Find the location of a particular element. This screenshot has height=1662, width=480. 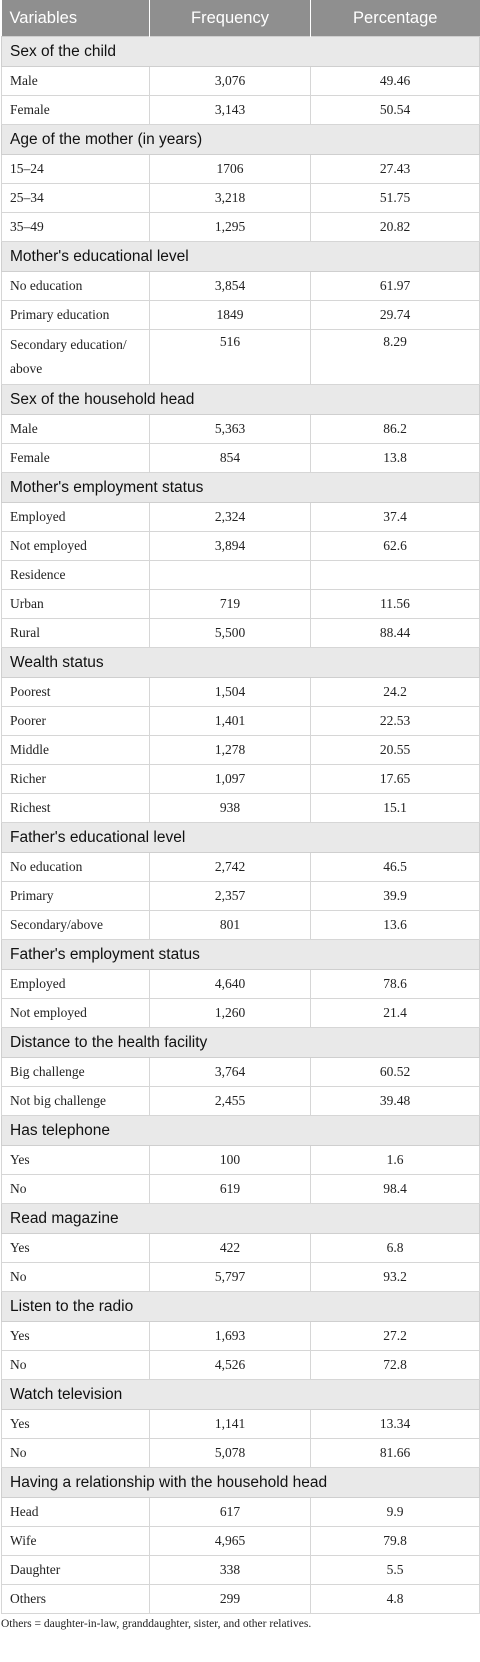

header-variables: Variables is located at coordinates (75, 18).